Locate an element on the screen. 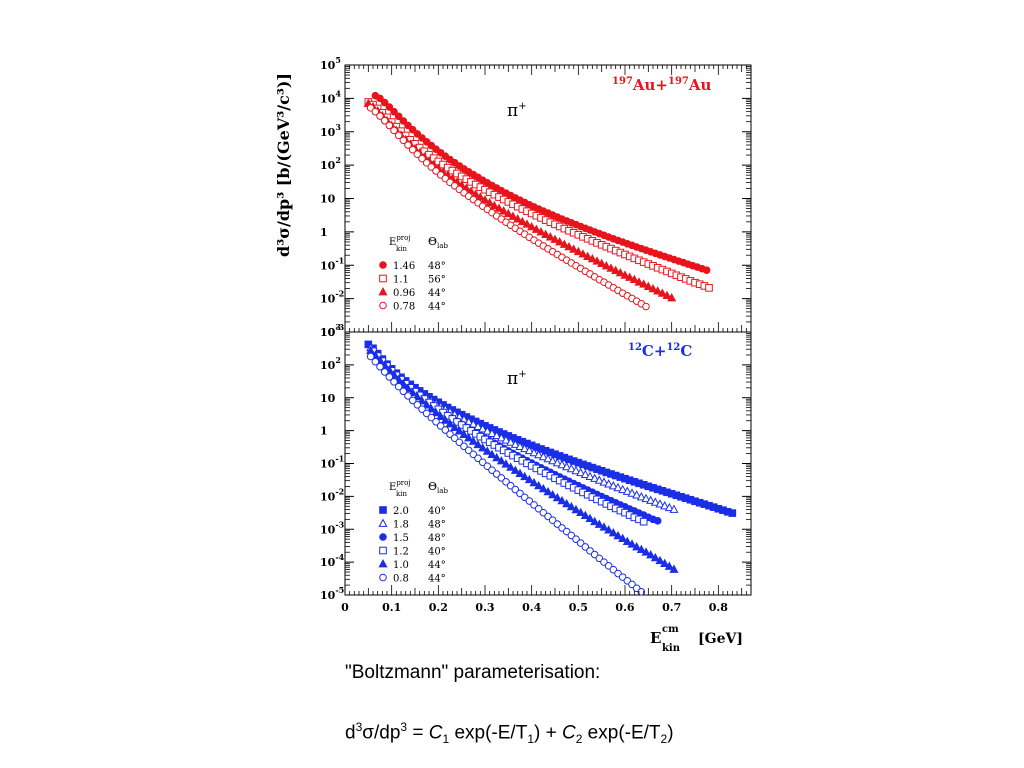 The width and height of the screenshot is (1024, 768). y-tick-label: 10 is located at coordinates (328, 199).